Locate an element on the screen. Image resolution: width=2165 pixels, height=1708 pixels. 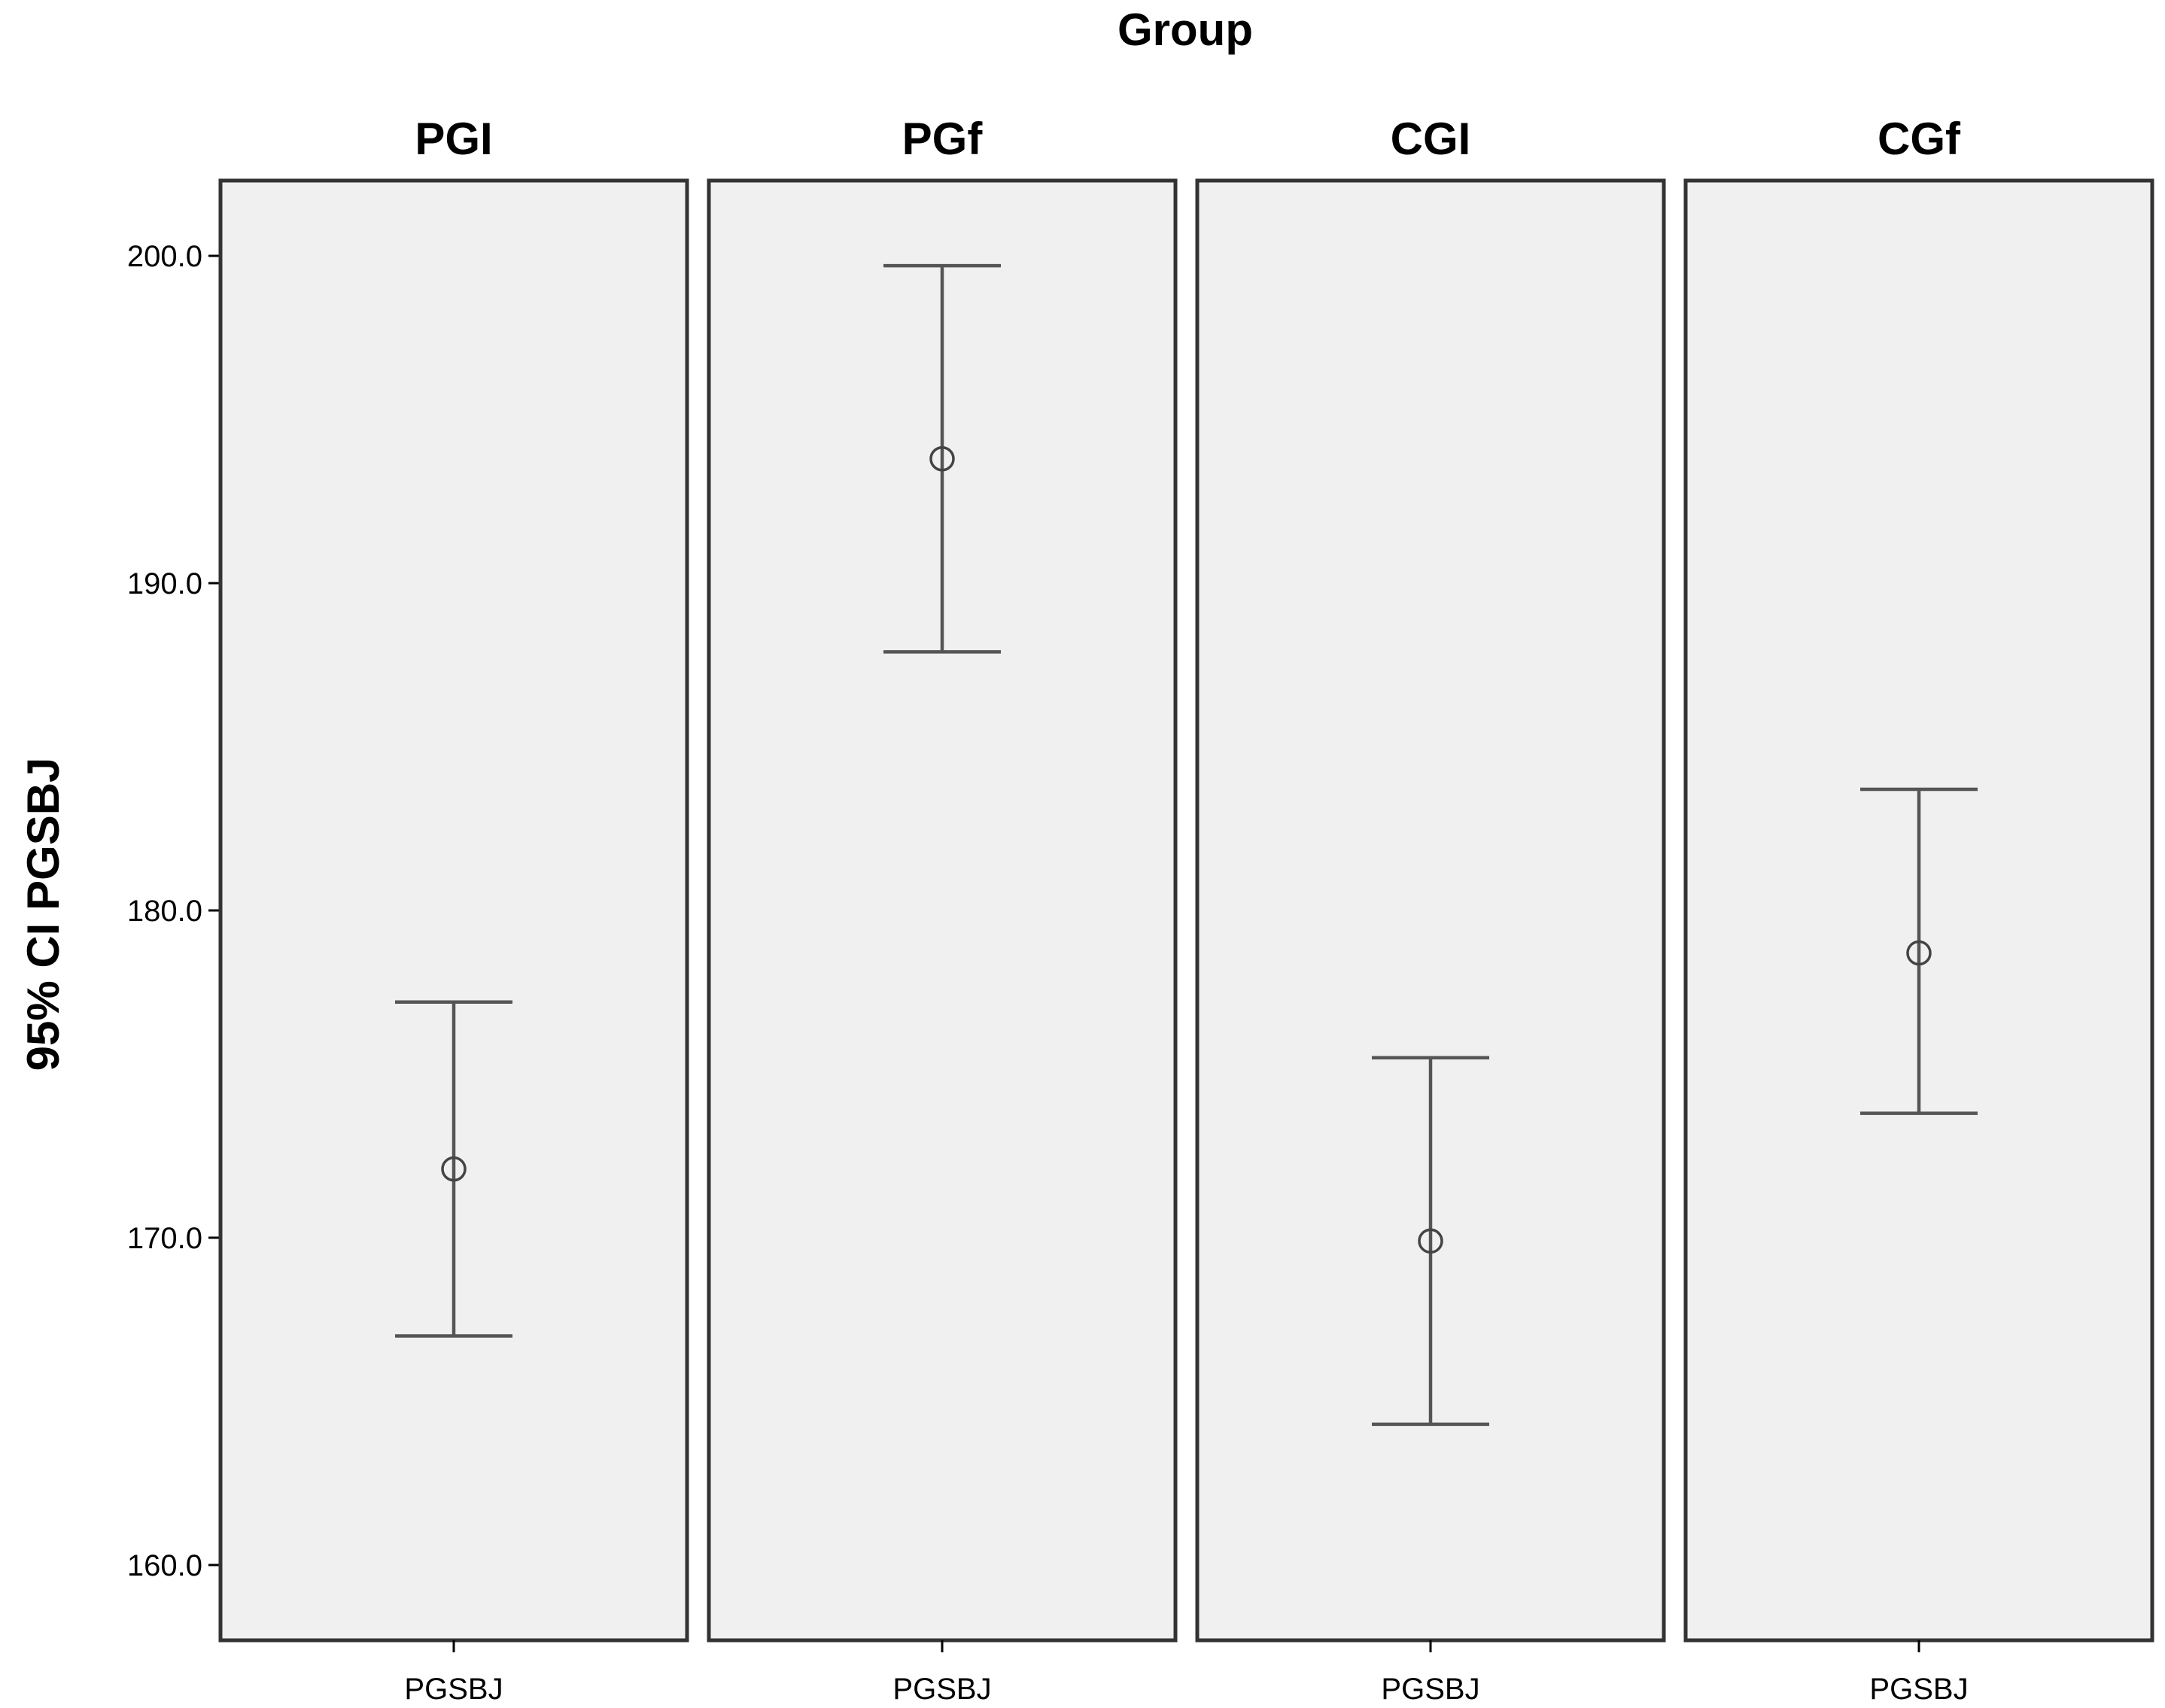
facet-title: CGf is located at coordinates (1919, 139).